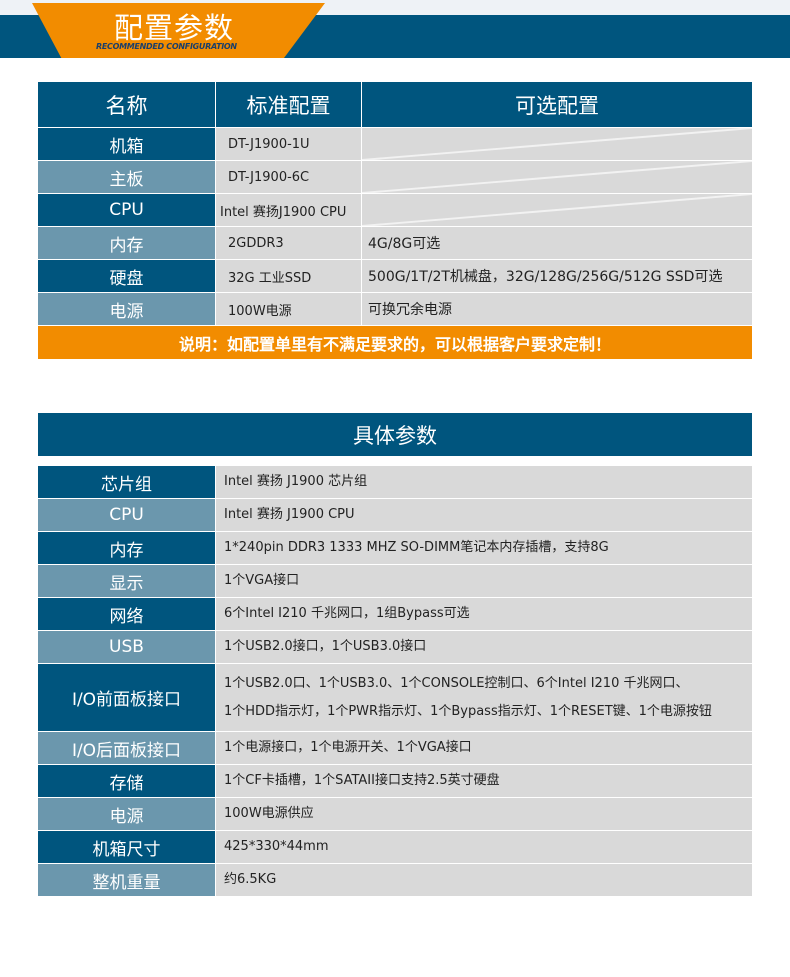  Describe the element at coordinates (126, 144) in the screenshot. I see `row-name: 机箱` at that location.